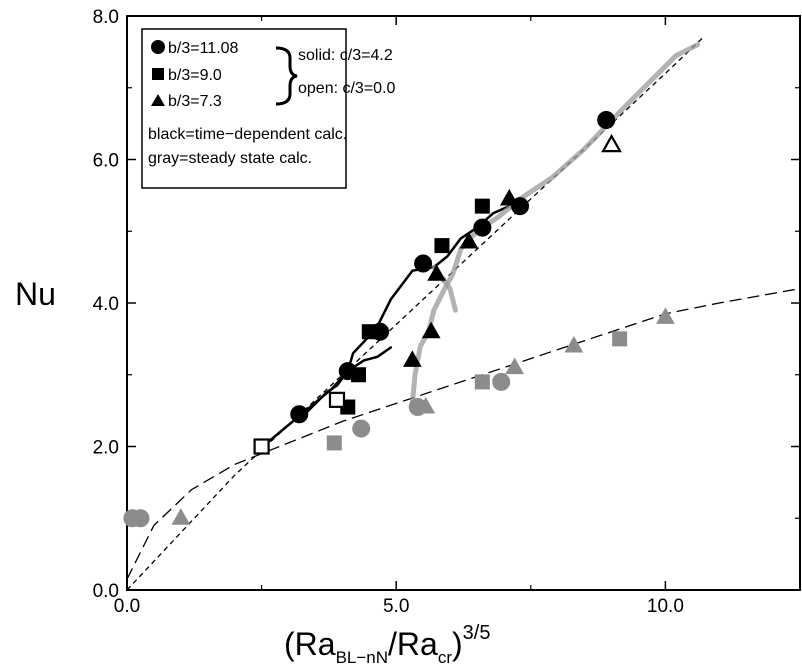  I want to click on legend-circle-marker, so click(158, 47).